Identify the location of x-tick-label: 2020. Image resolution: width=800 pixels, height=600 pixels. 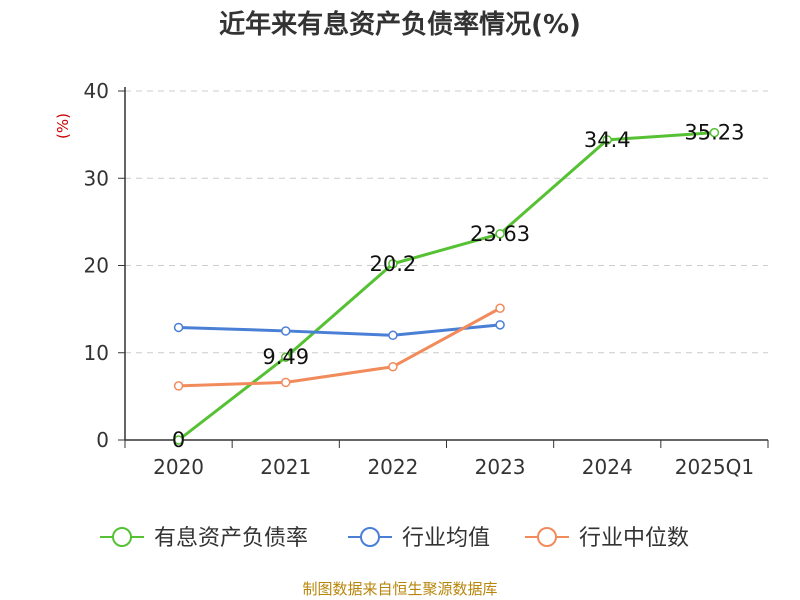
(178, 467).